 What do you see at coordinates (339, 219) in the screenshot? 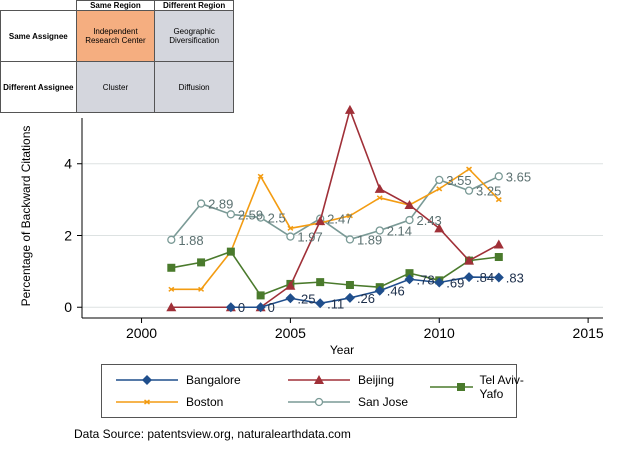
I see `data-label: 2.47` at bounding box center [339, 219].